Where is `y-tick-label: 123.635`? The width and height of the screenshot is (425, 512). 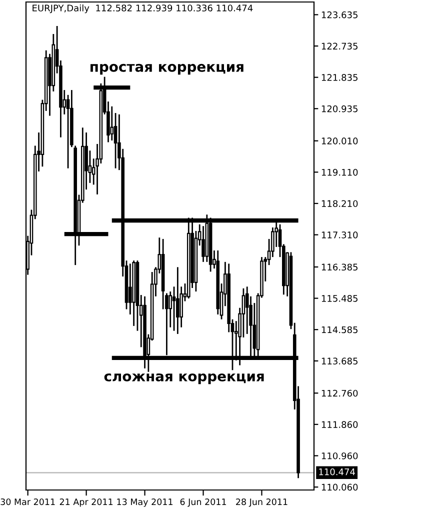 y-tick-label: 123.635 is located at coordinates (340, 14).